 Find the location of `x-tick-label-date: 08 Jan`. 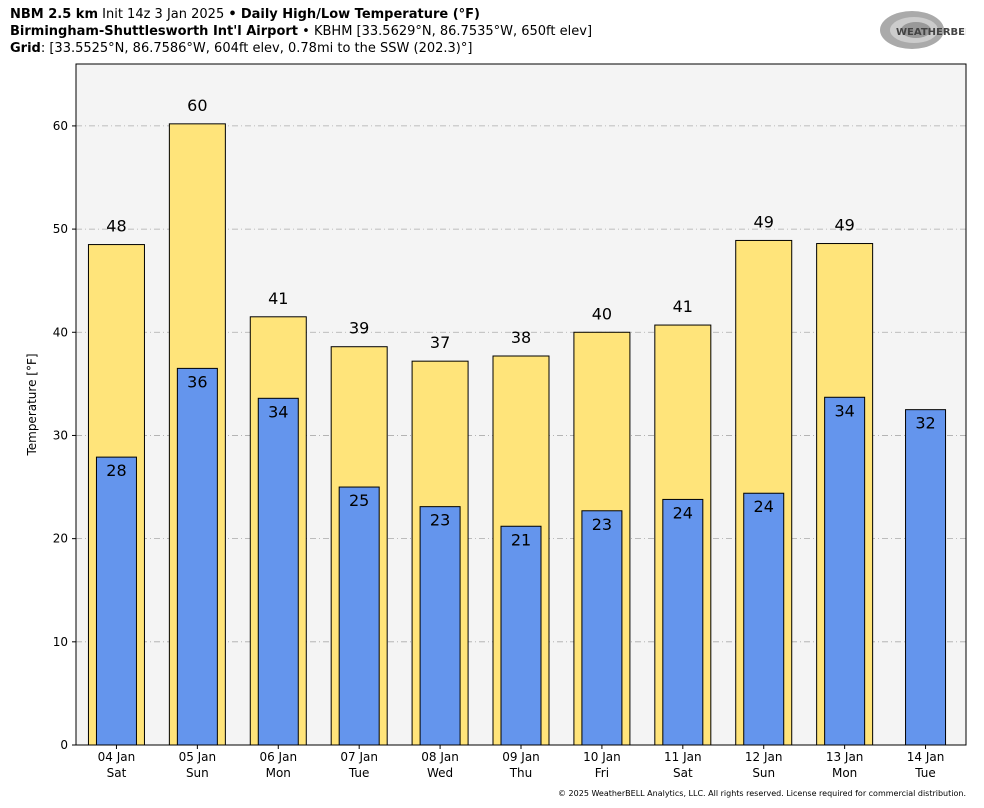

x-tick-label-date: 08 Jan is located at coordinates (440, 757).